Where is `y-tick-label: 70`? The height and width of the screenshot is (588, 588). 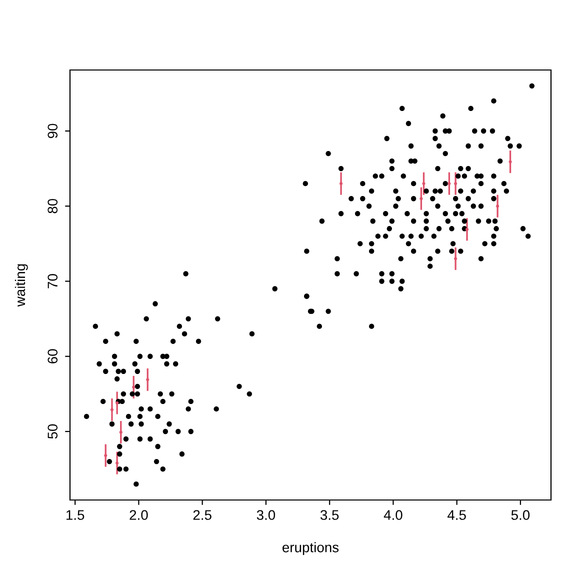 y-tick-label: 70 is located at coordinates (53, 281).